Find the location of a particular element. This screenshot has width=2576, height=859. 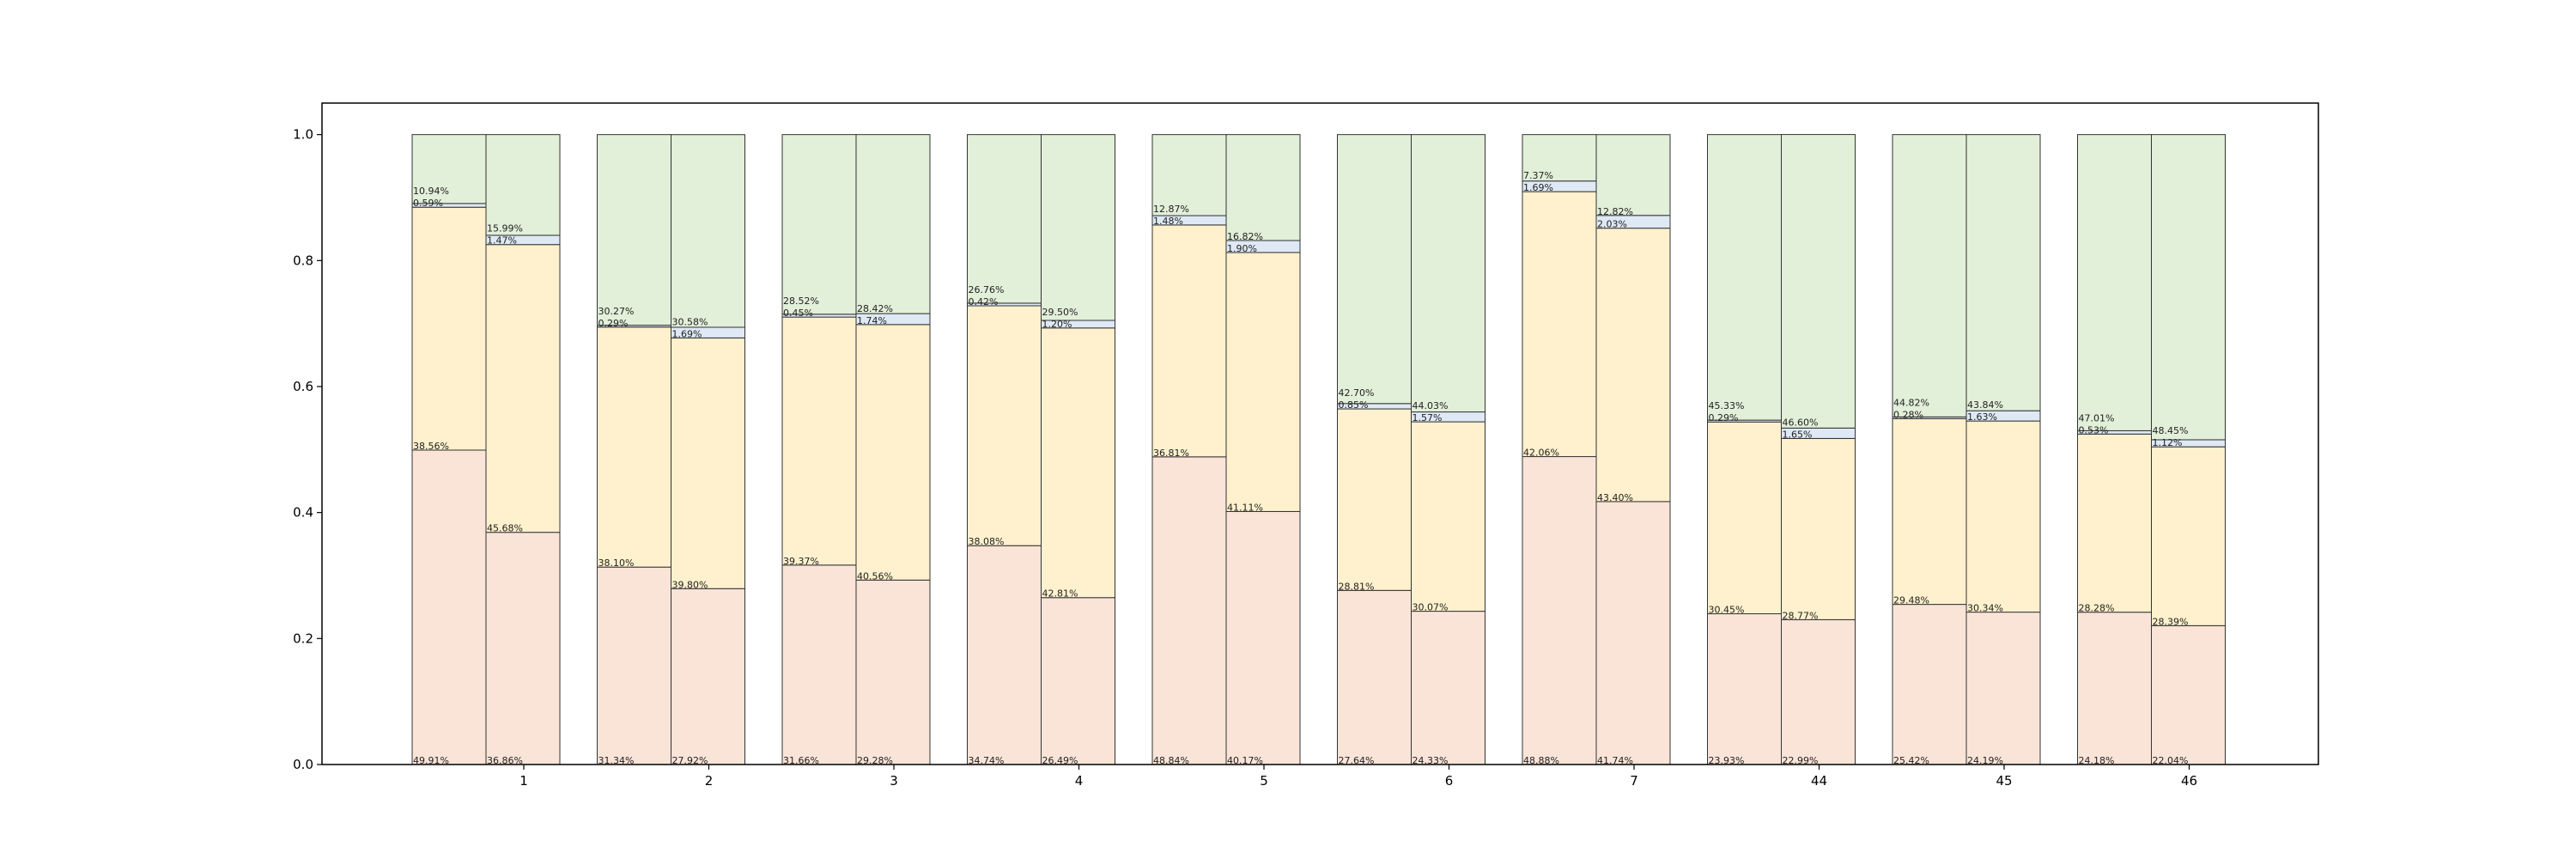

x-tick-label: 3 is located at coordinates (894, 781).